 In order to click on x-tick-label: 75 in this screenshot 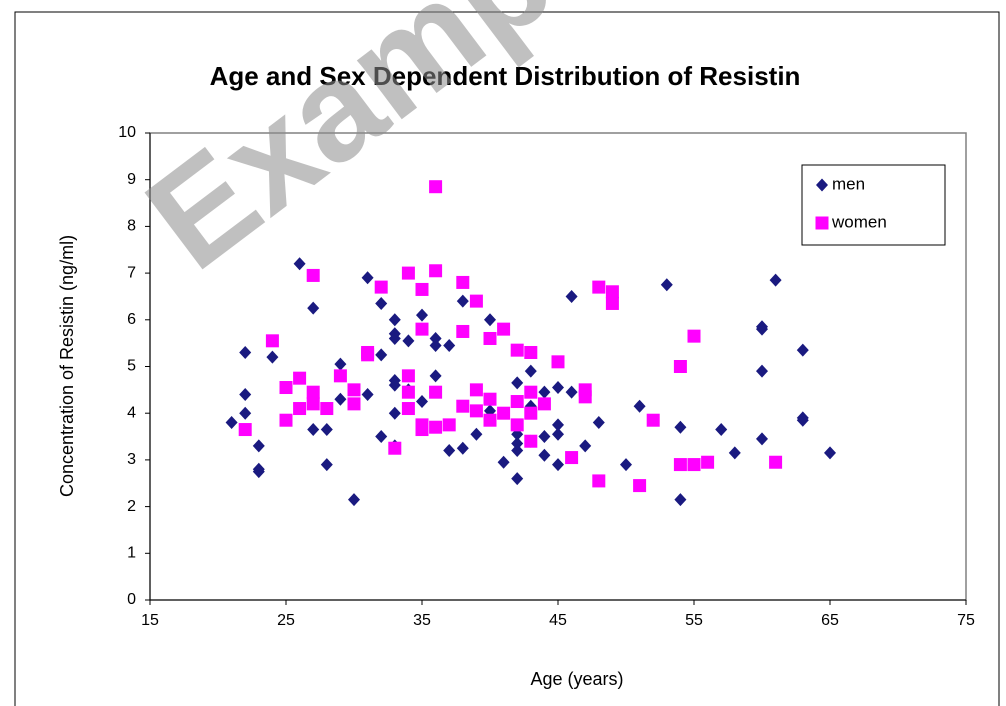, I will do `click(966, 620)`.